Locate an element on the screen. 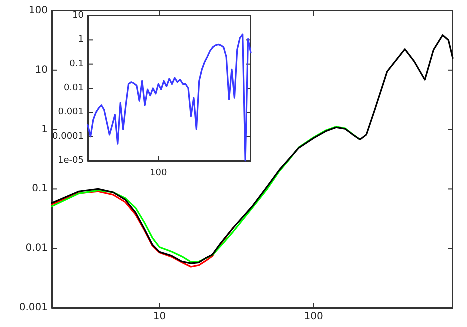 The image size is (467, 327). y-tick-label: 100 is located at coordinates (38, 11).